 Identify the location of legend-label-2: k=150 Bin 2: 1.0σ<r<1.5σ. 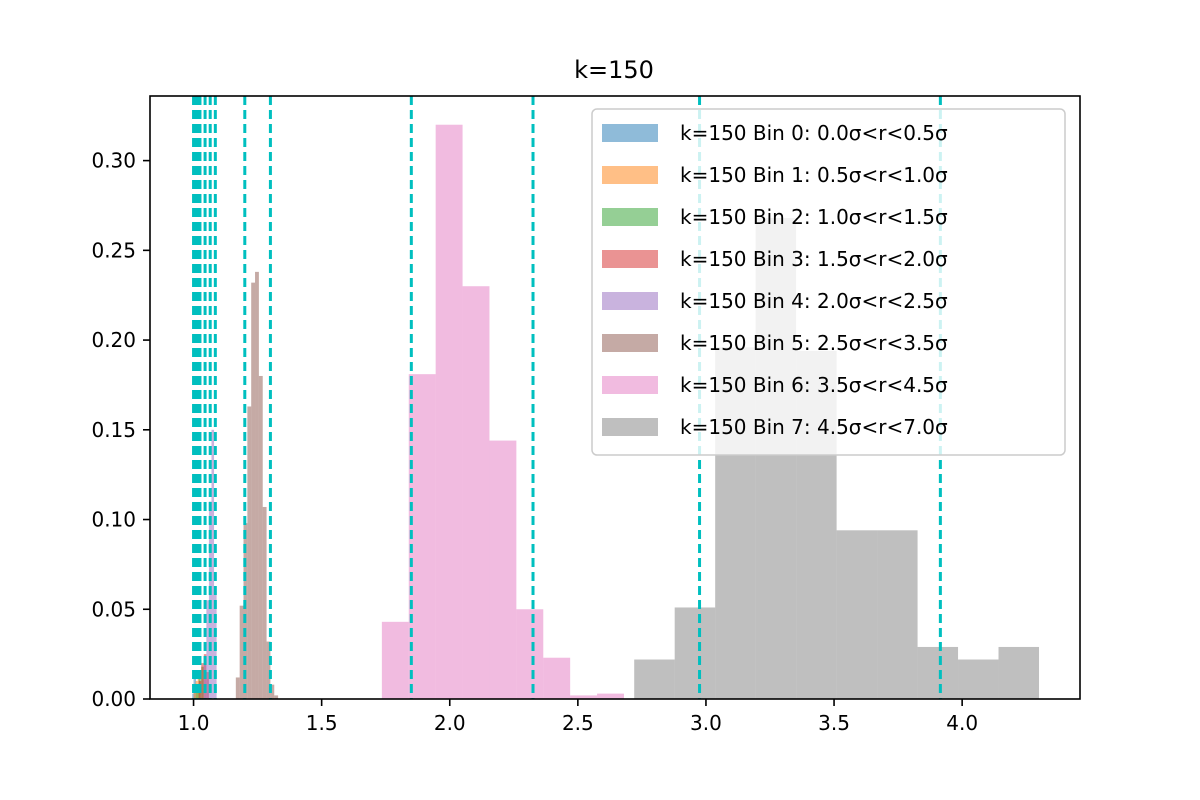
(814, 217).